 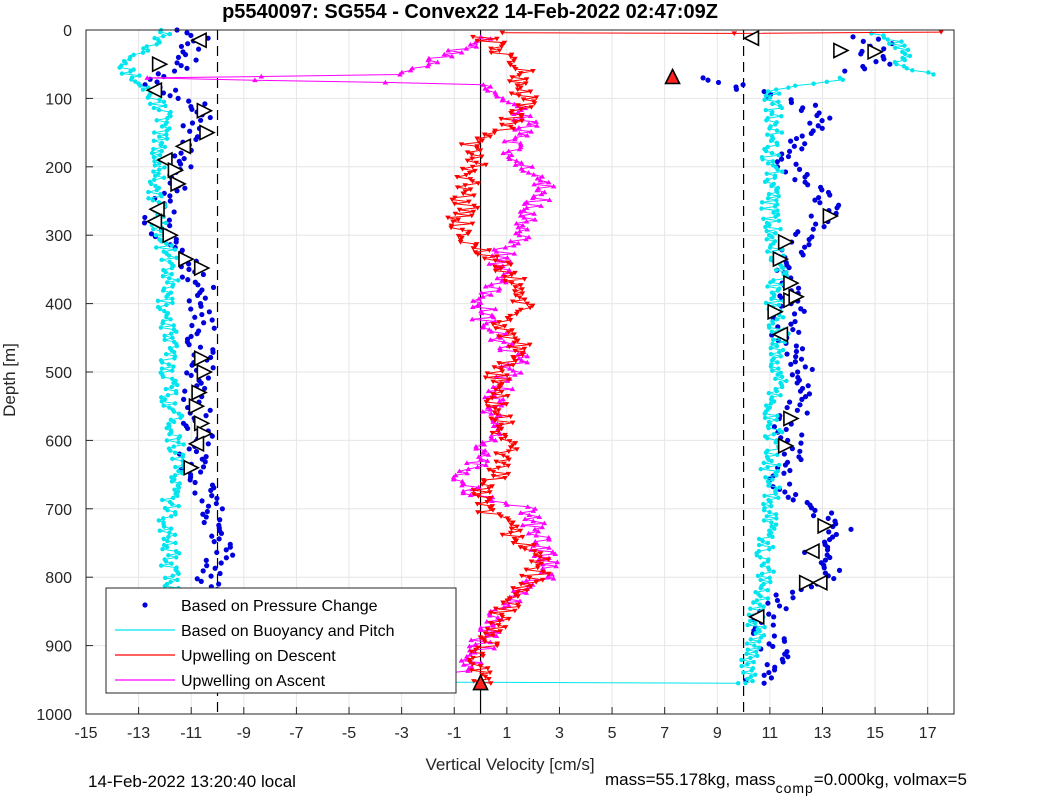 What do you see at coordinates (85, 733) in the screenshot?
I see `x-tick-label: -15` at bounding box center [85, 733].